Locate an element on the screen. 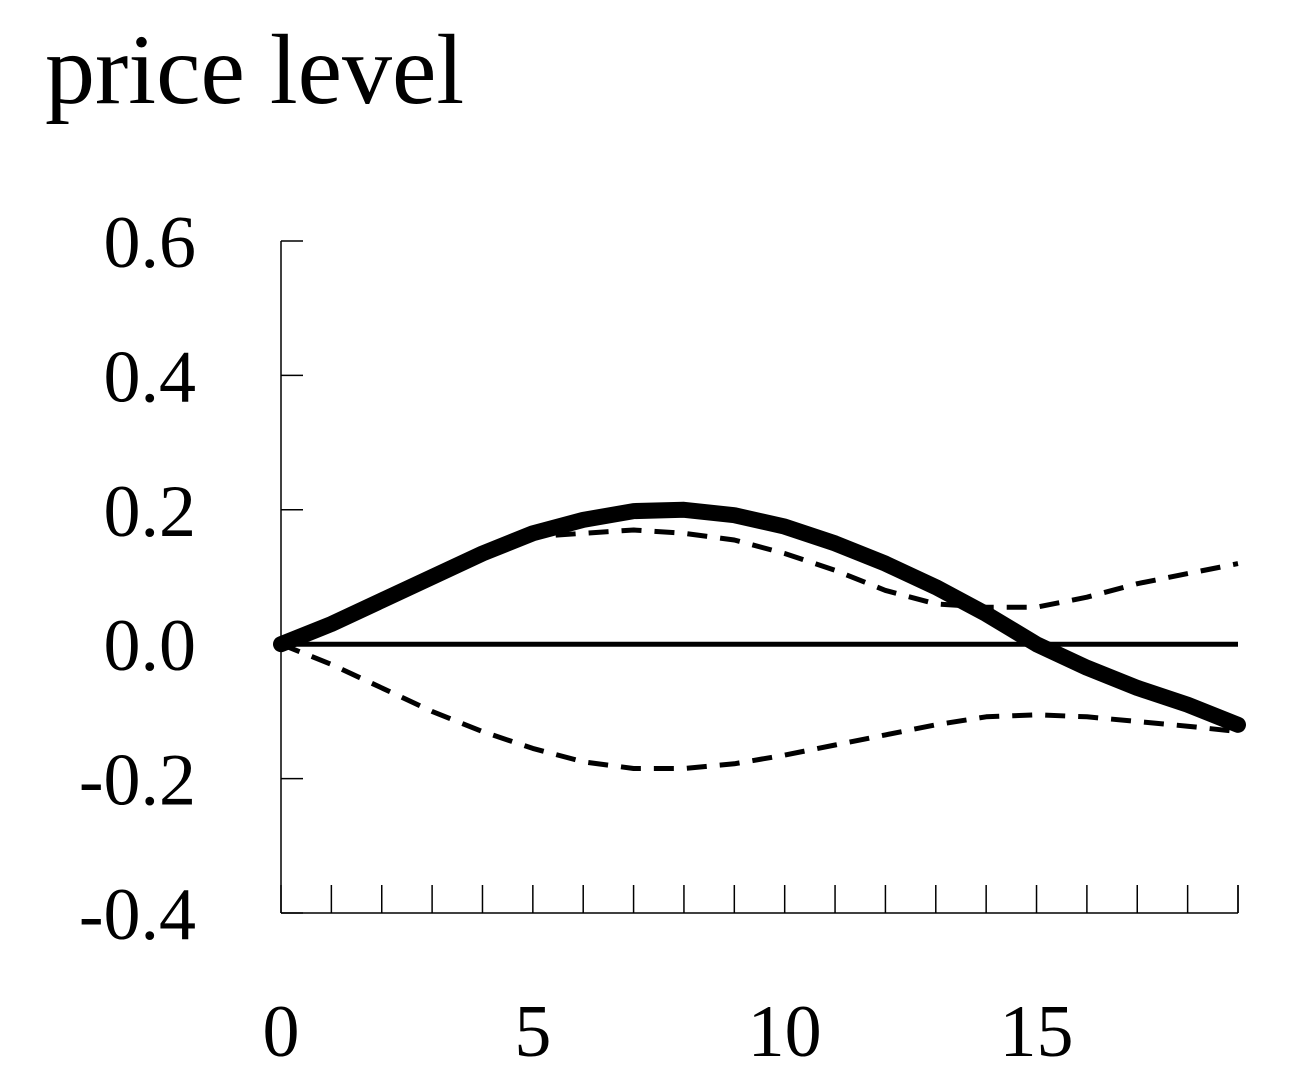 Image resolution: width=1308 pixels, height=1081 pixels. y-tick-label: 0.2 is located at coordinates (150, 512).